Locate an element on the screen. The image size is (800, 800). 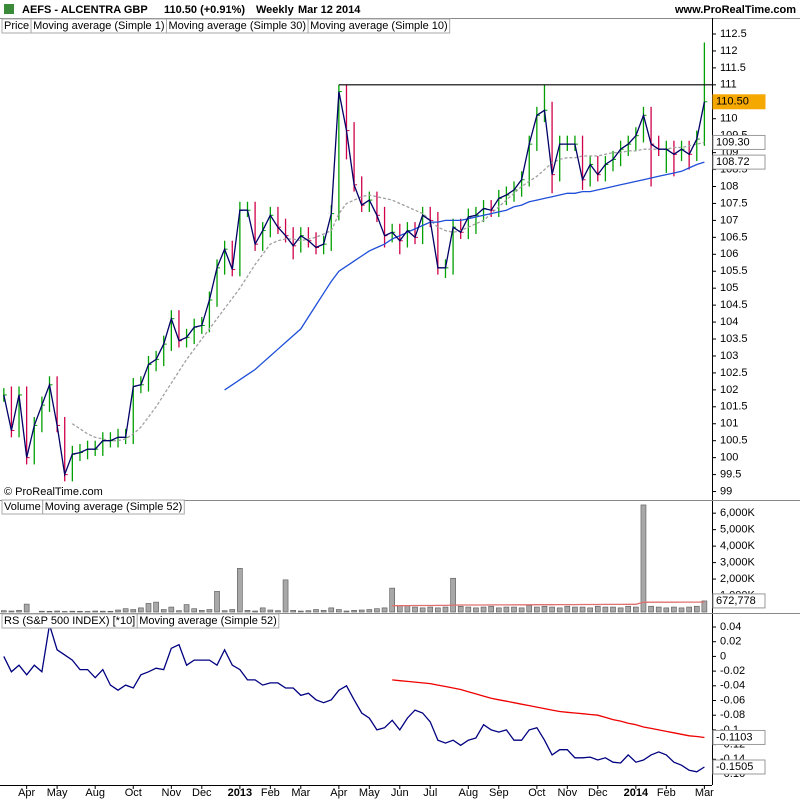
y-tick-label: 2,000K is located at coordinates (738, 579).